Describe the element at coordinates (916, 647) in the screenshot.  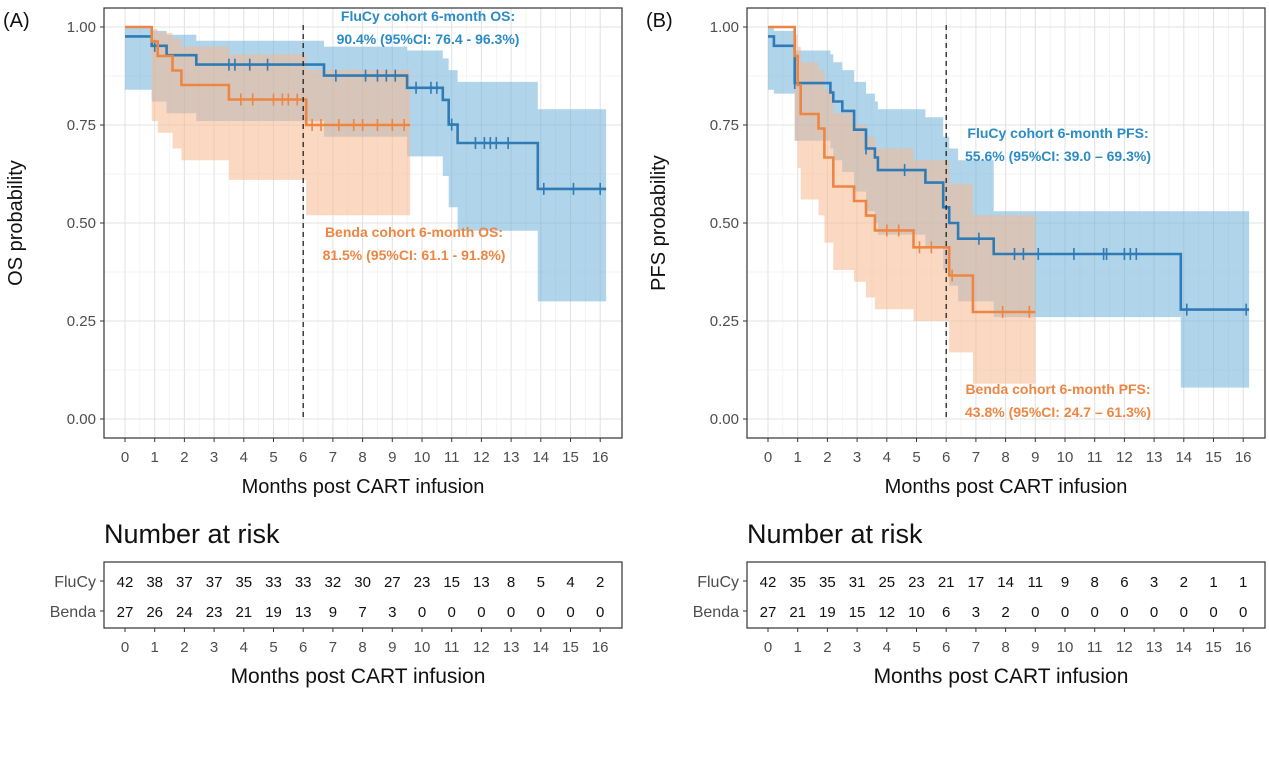
I see `risk-x-tick-label: 5` at that location.